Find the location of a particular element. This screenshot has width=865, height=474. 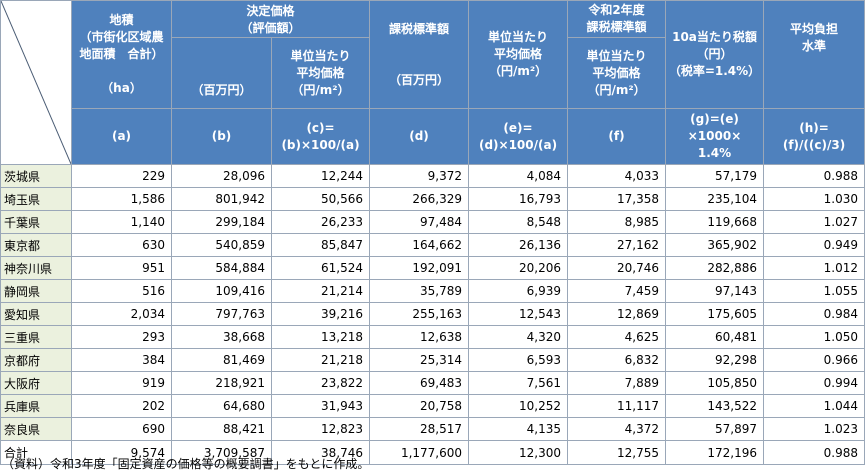

value-d: 1,177,600 is located at coordinates (419, 452).